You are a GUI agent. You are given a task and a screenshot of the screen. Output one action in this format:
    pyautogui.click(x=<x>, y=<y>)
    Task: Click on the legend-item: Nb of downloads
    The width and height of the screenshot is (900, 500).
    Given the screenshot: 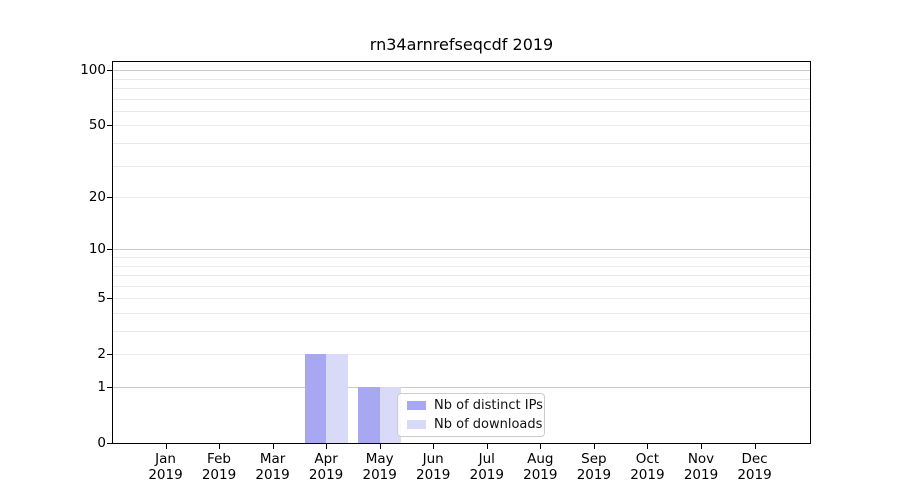 What is the action you would take?
    pyautogui.click(x=474, y=424)
    